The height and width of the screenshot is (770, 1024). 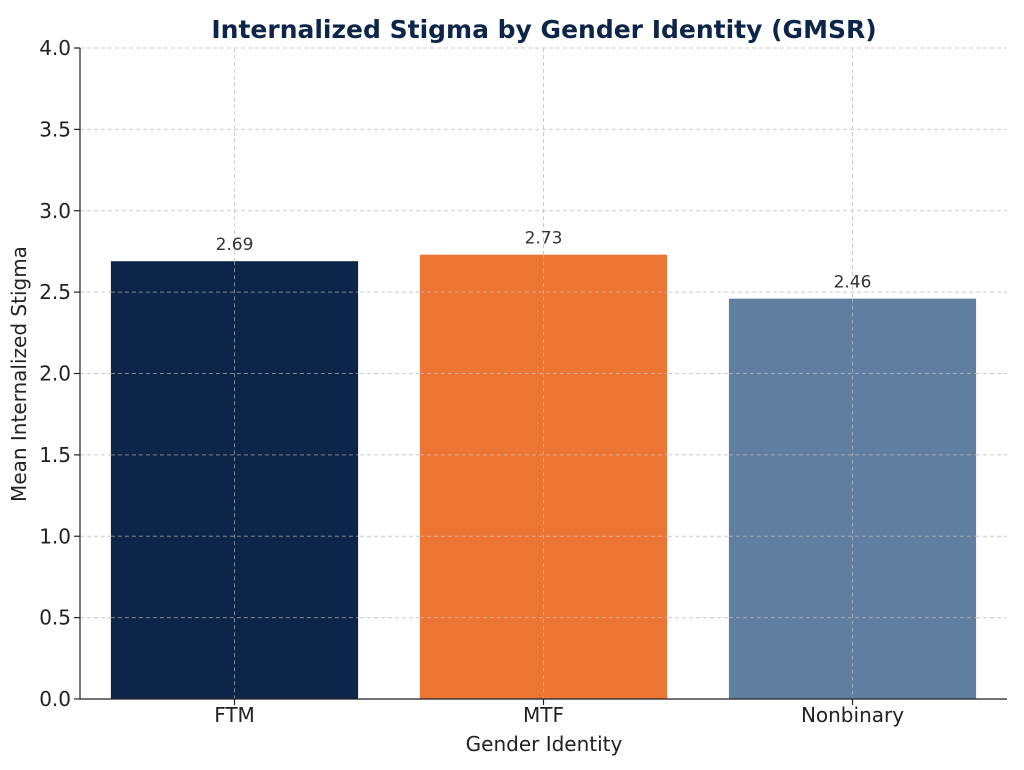 I want to click on x-tick-label: MTF, so click(x=543, y=715).